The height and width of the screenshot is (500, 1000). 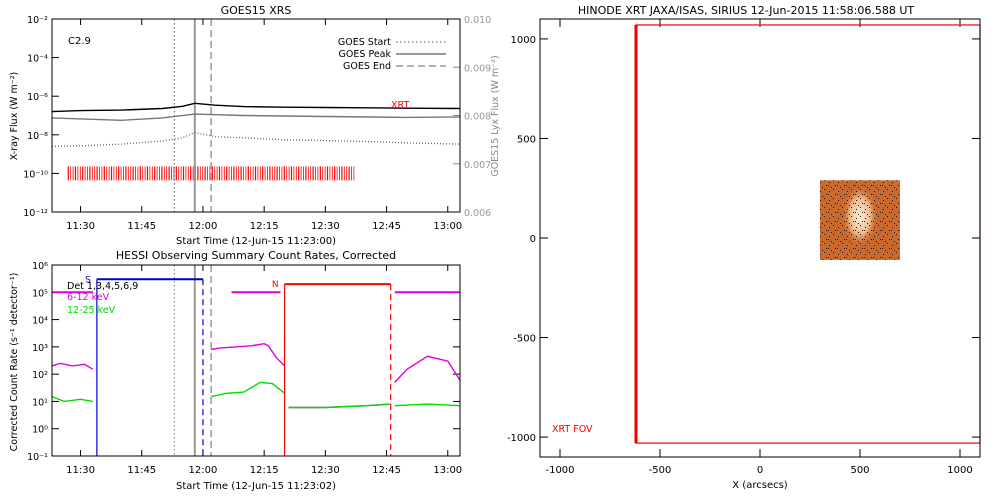 What do you see at coordinates (477, 117) in the screenshot?
I see `goes-y2-tick-label: 0.008` at bounding box center [477, 117].